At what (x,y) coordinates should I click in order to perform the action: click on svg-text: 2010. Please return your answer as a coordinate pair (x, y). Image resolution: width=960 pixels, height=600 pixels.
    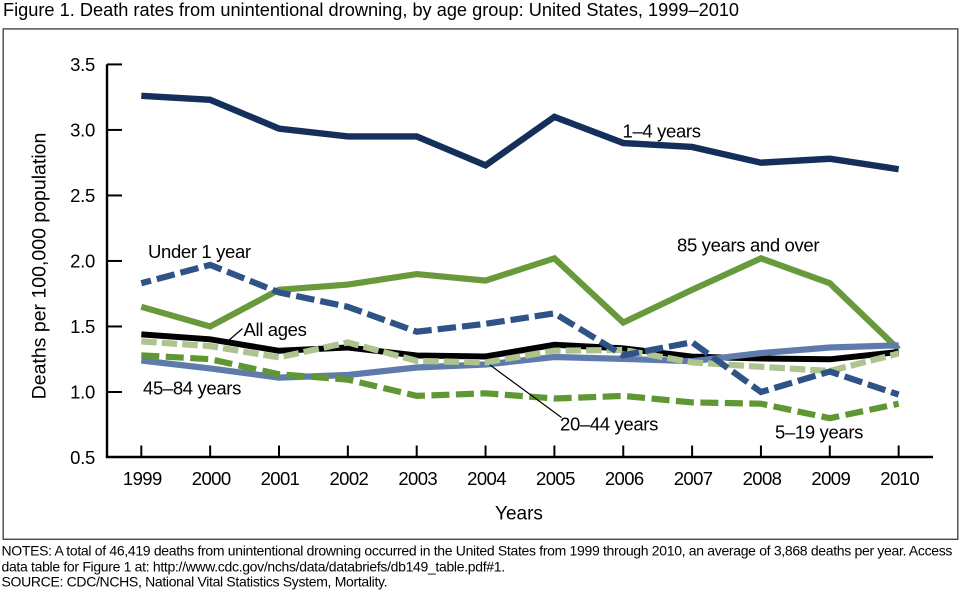
    Looking at the image, I should click on (899, 478).